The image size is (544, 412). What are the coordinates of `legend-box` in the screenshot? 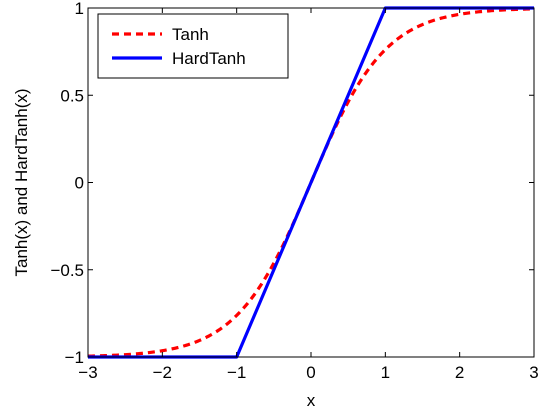 It's located at (193, 46).